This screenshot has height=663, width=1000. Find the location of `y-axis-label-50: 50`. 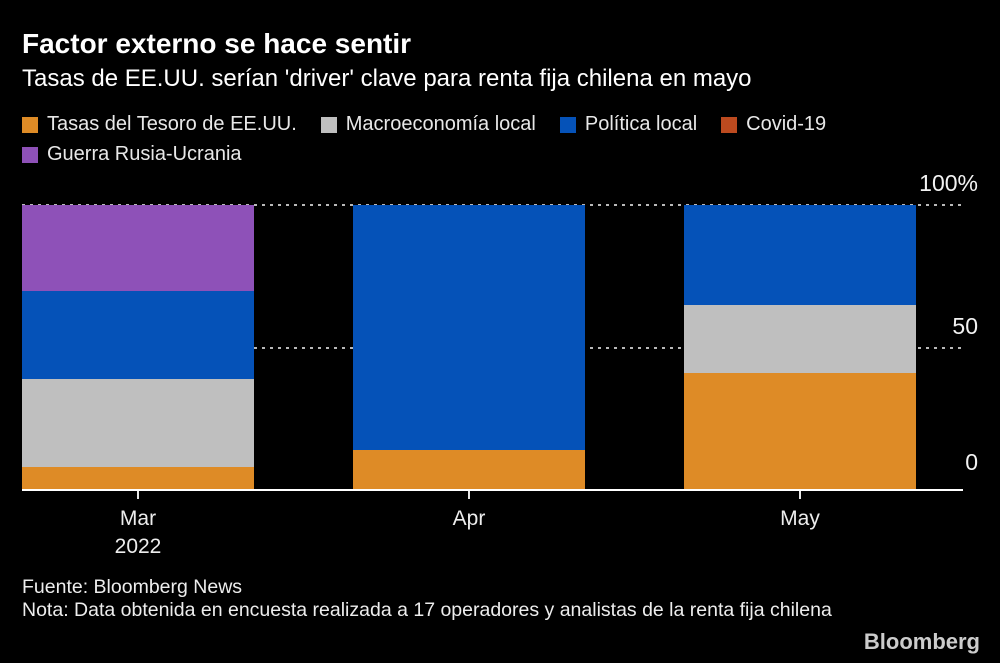

y-axis-label-50: 50 is located at coordinates (965, 326).